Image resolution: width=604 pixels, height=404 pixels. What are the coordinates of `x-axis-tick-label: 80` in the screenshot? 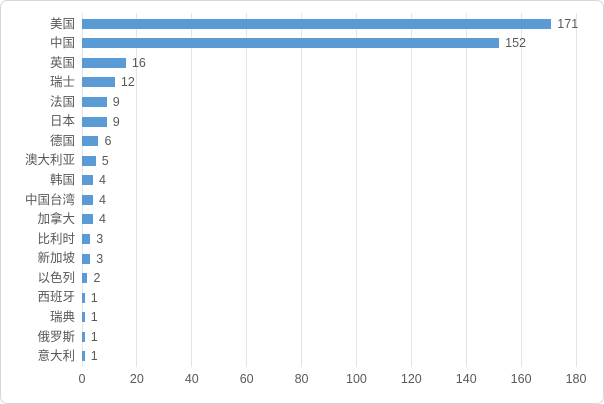 It's located at (301, 379).